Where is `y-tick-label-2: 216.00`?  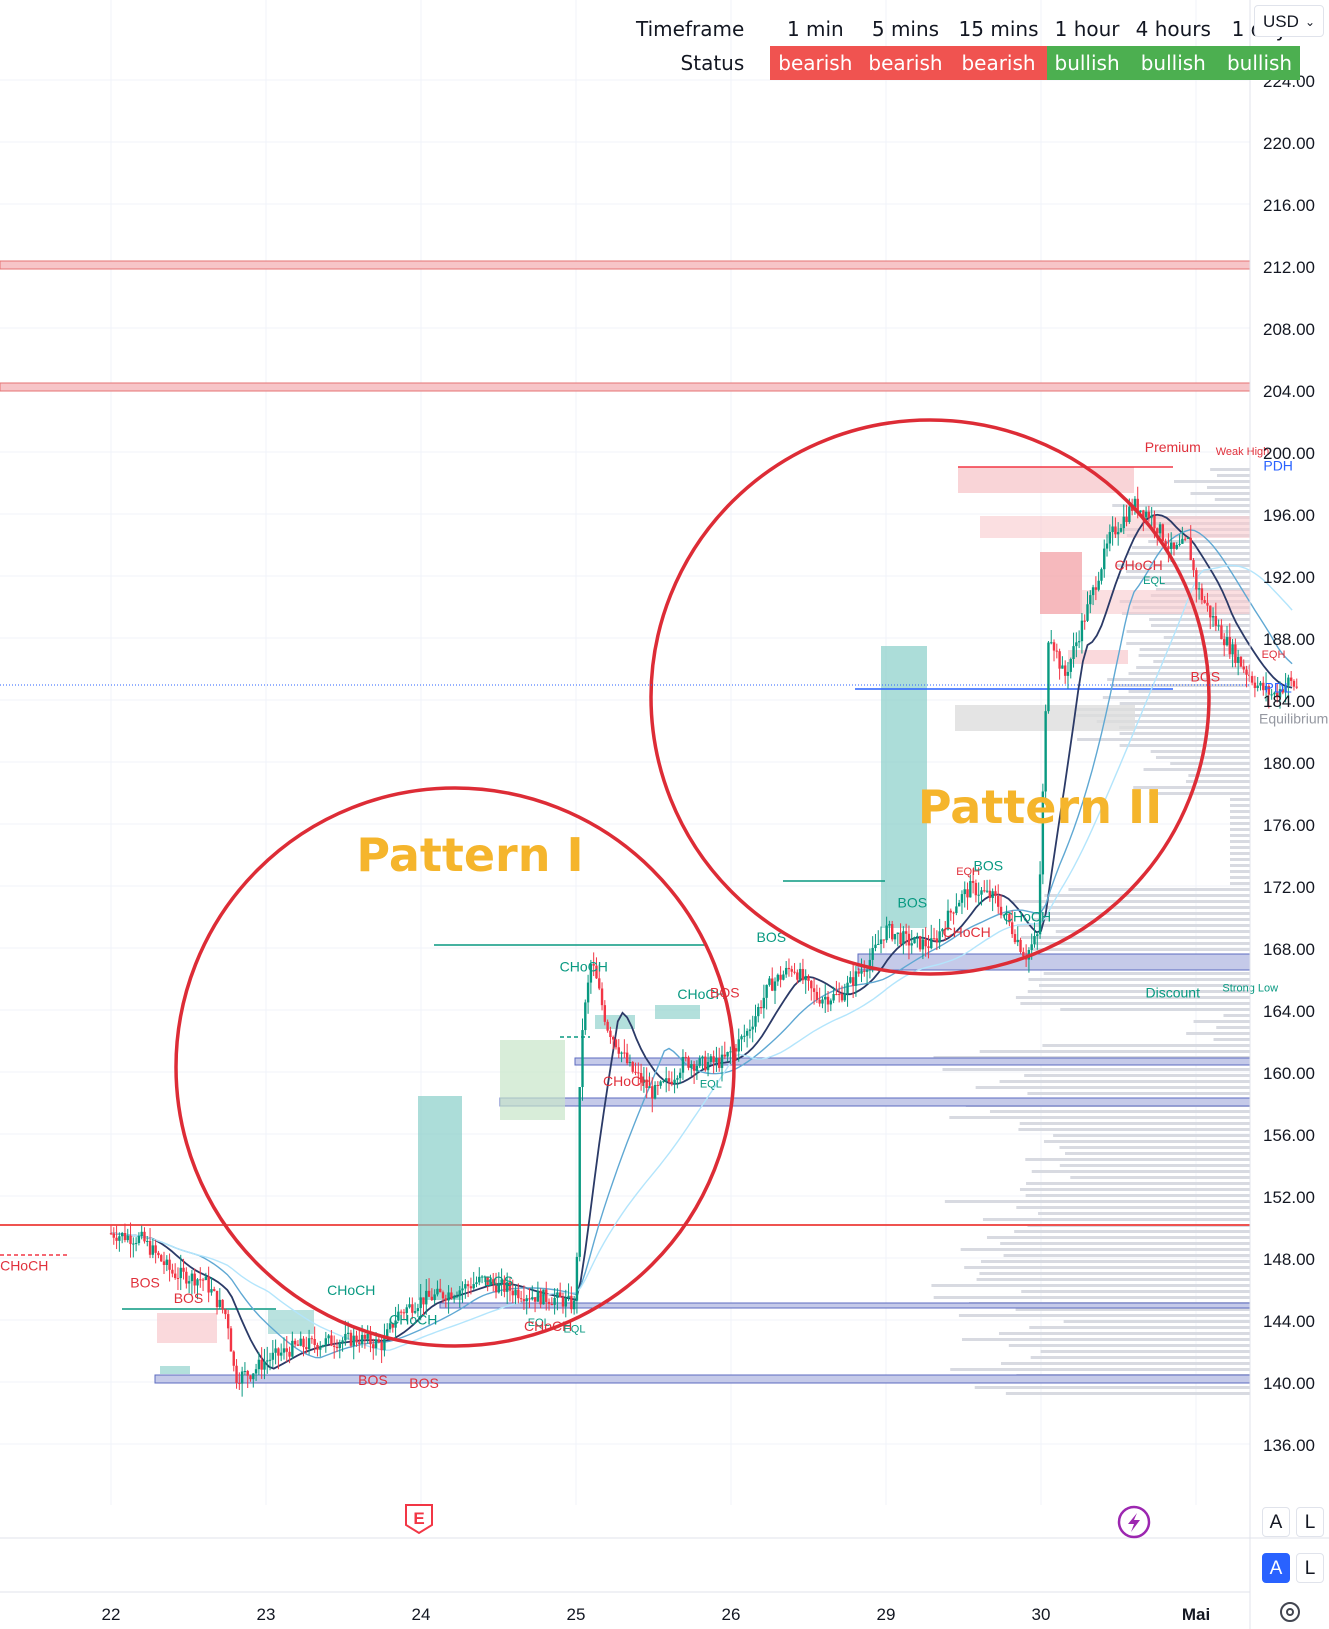
y-tick-label-2: 216.00 is located at coordinates (1289, 205).